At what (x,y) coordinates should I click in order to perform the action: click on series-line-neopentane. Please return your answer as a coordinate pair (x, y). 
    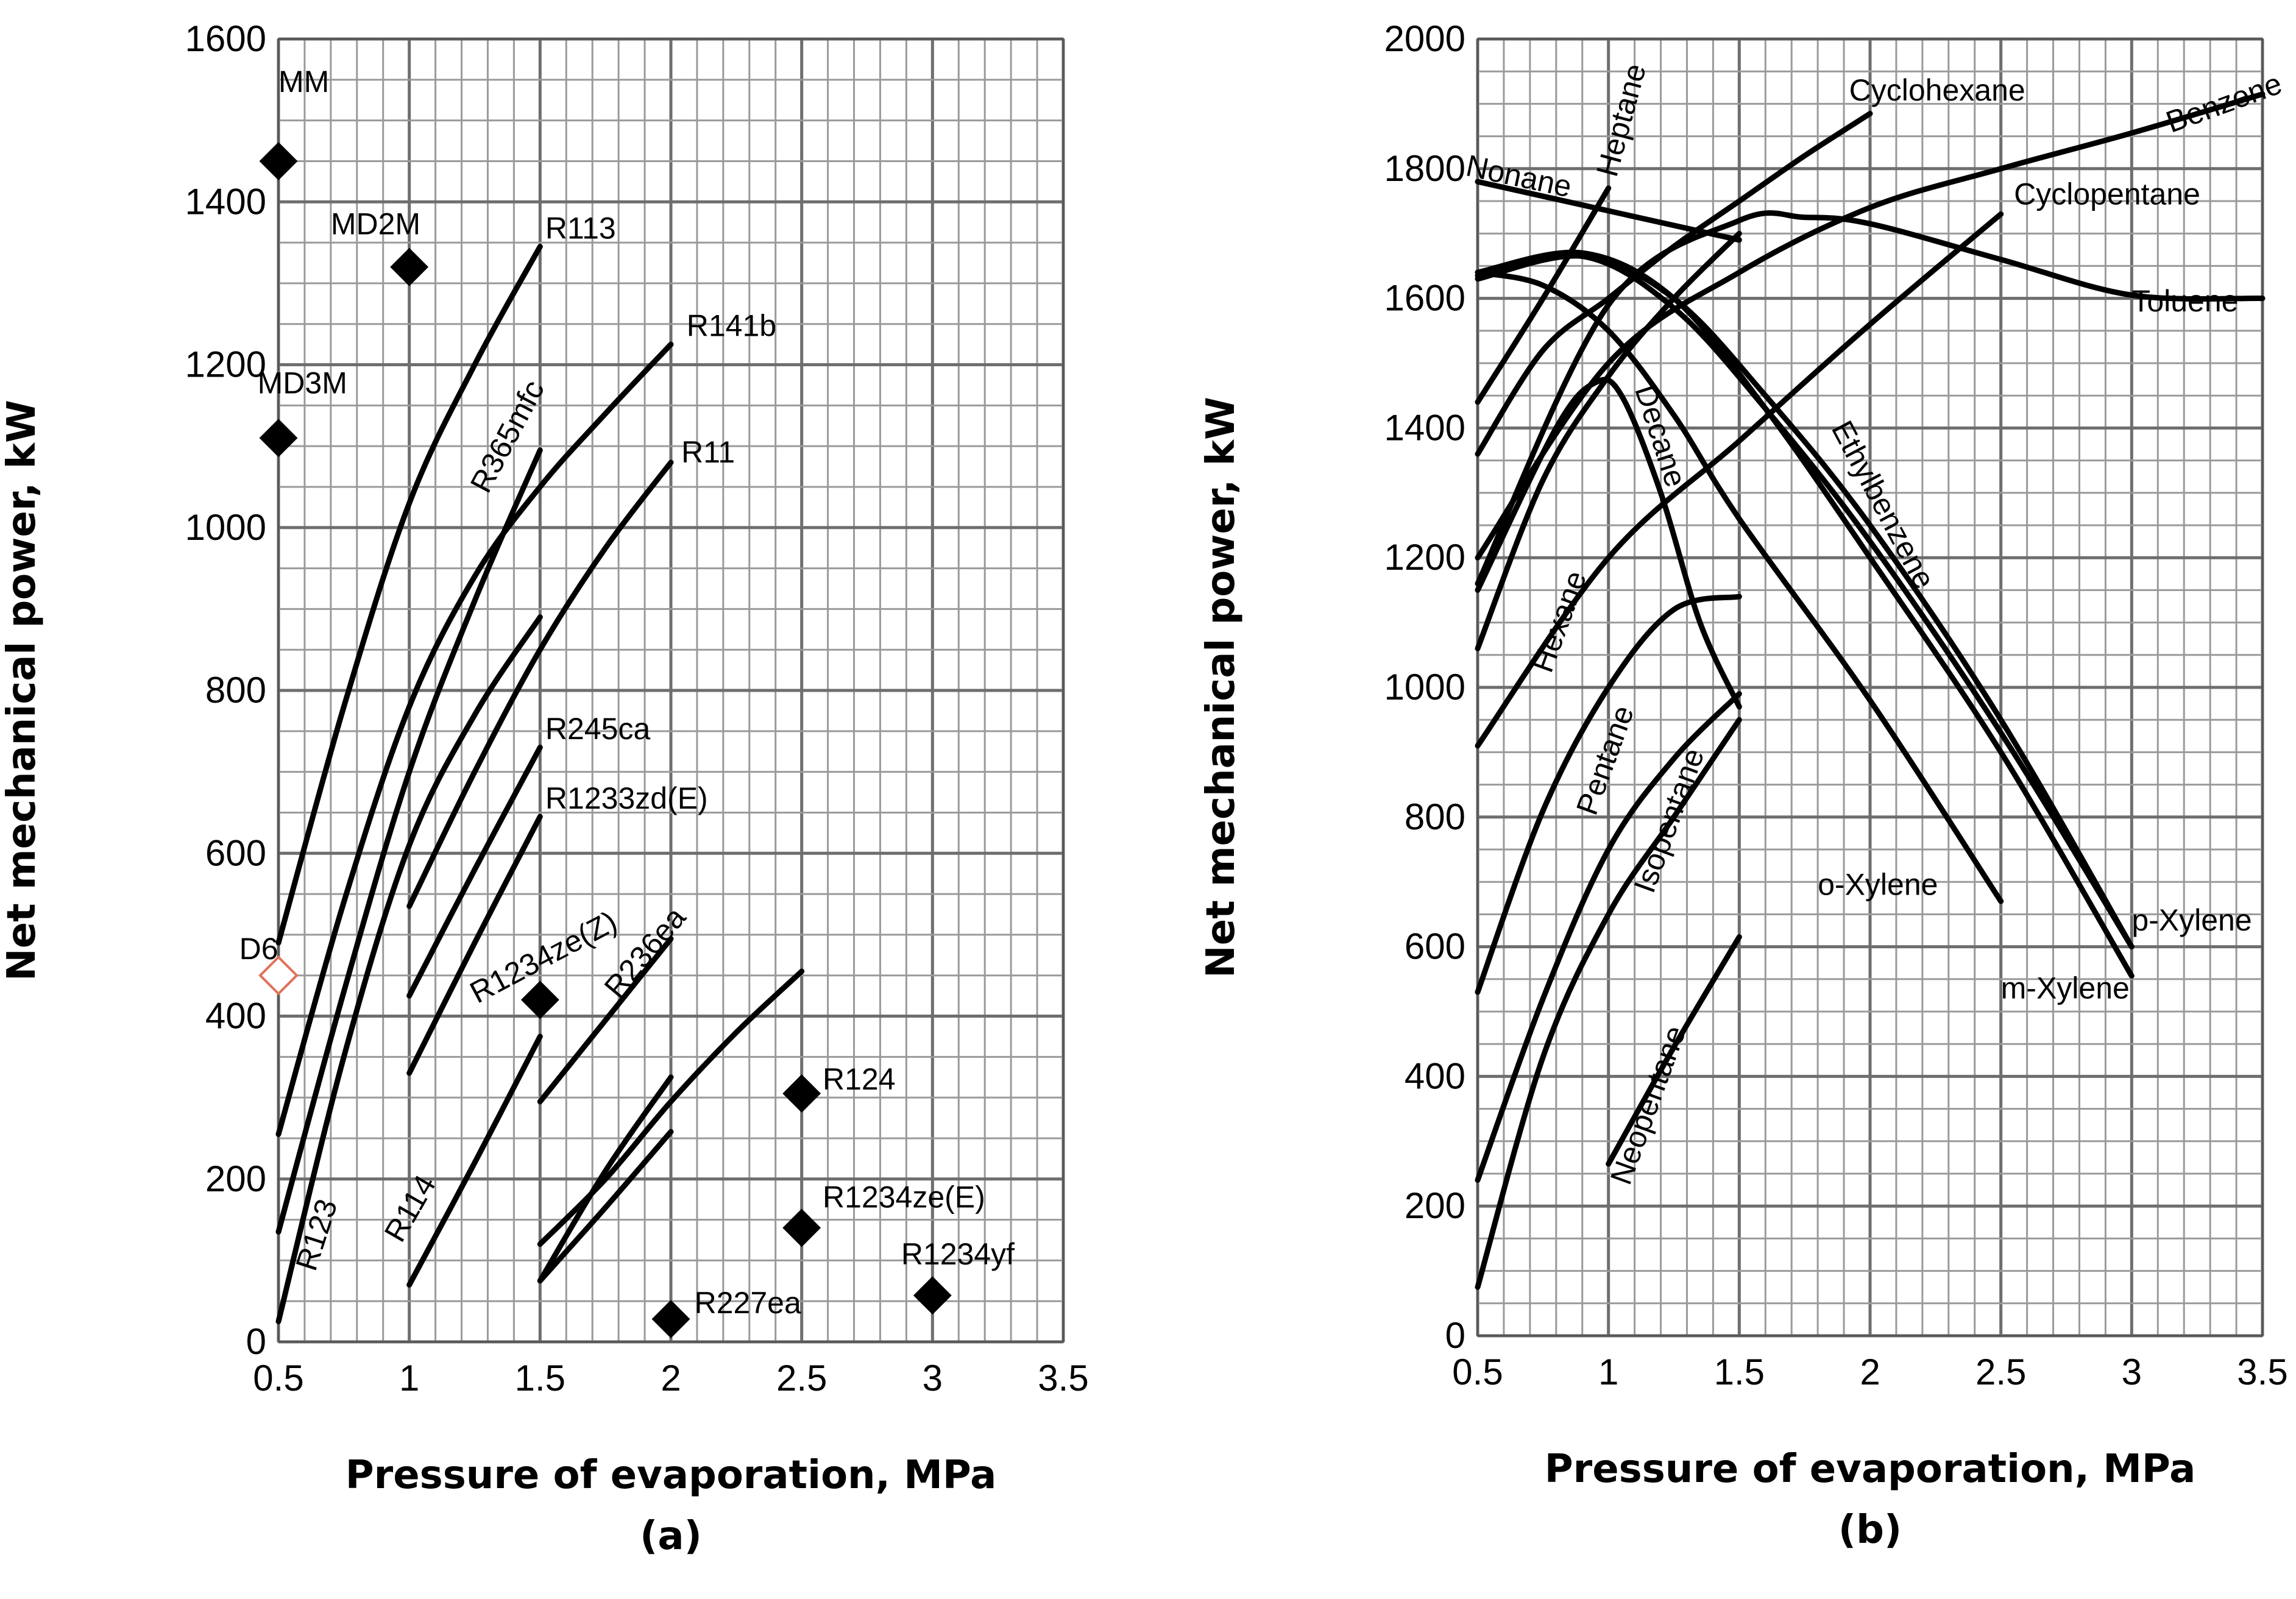
    Looking at the image, I should click on (1674, 1050).